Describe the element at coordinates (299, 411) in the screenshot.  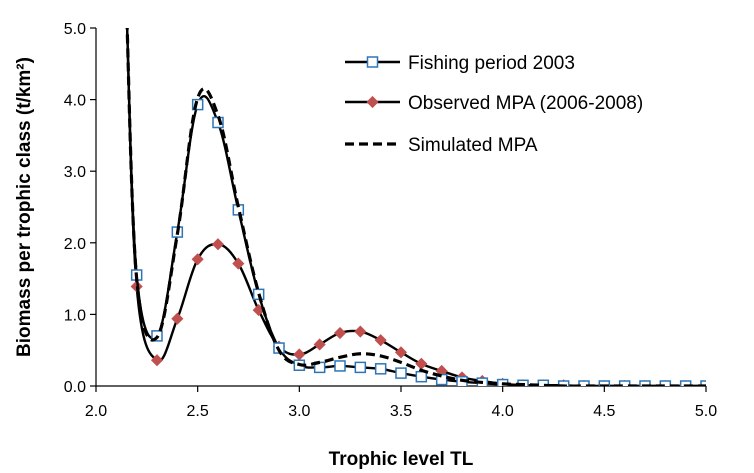
I see `x-tick-label: 3.0` at that location.